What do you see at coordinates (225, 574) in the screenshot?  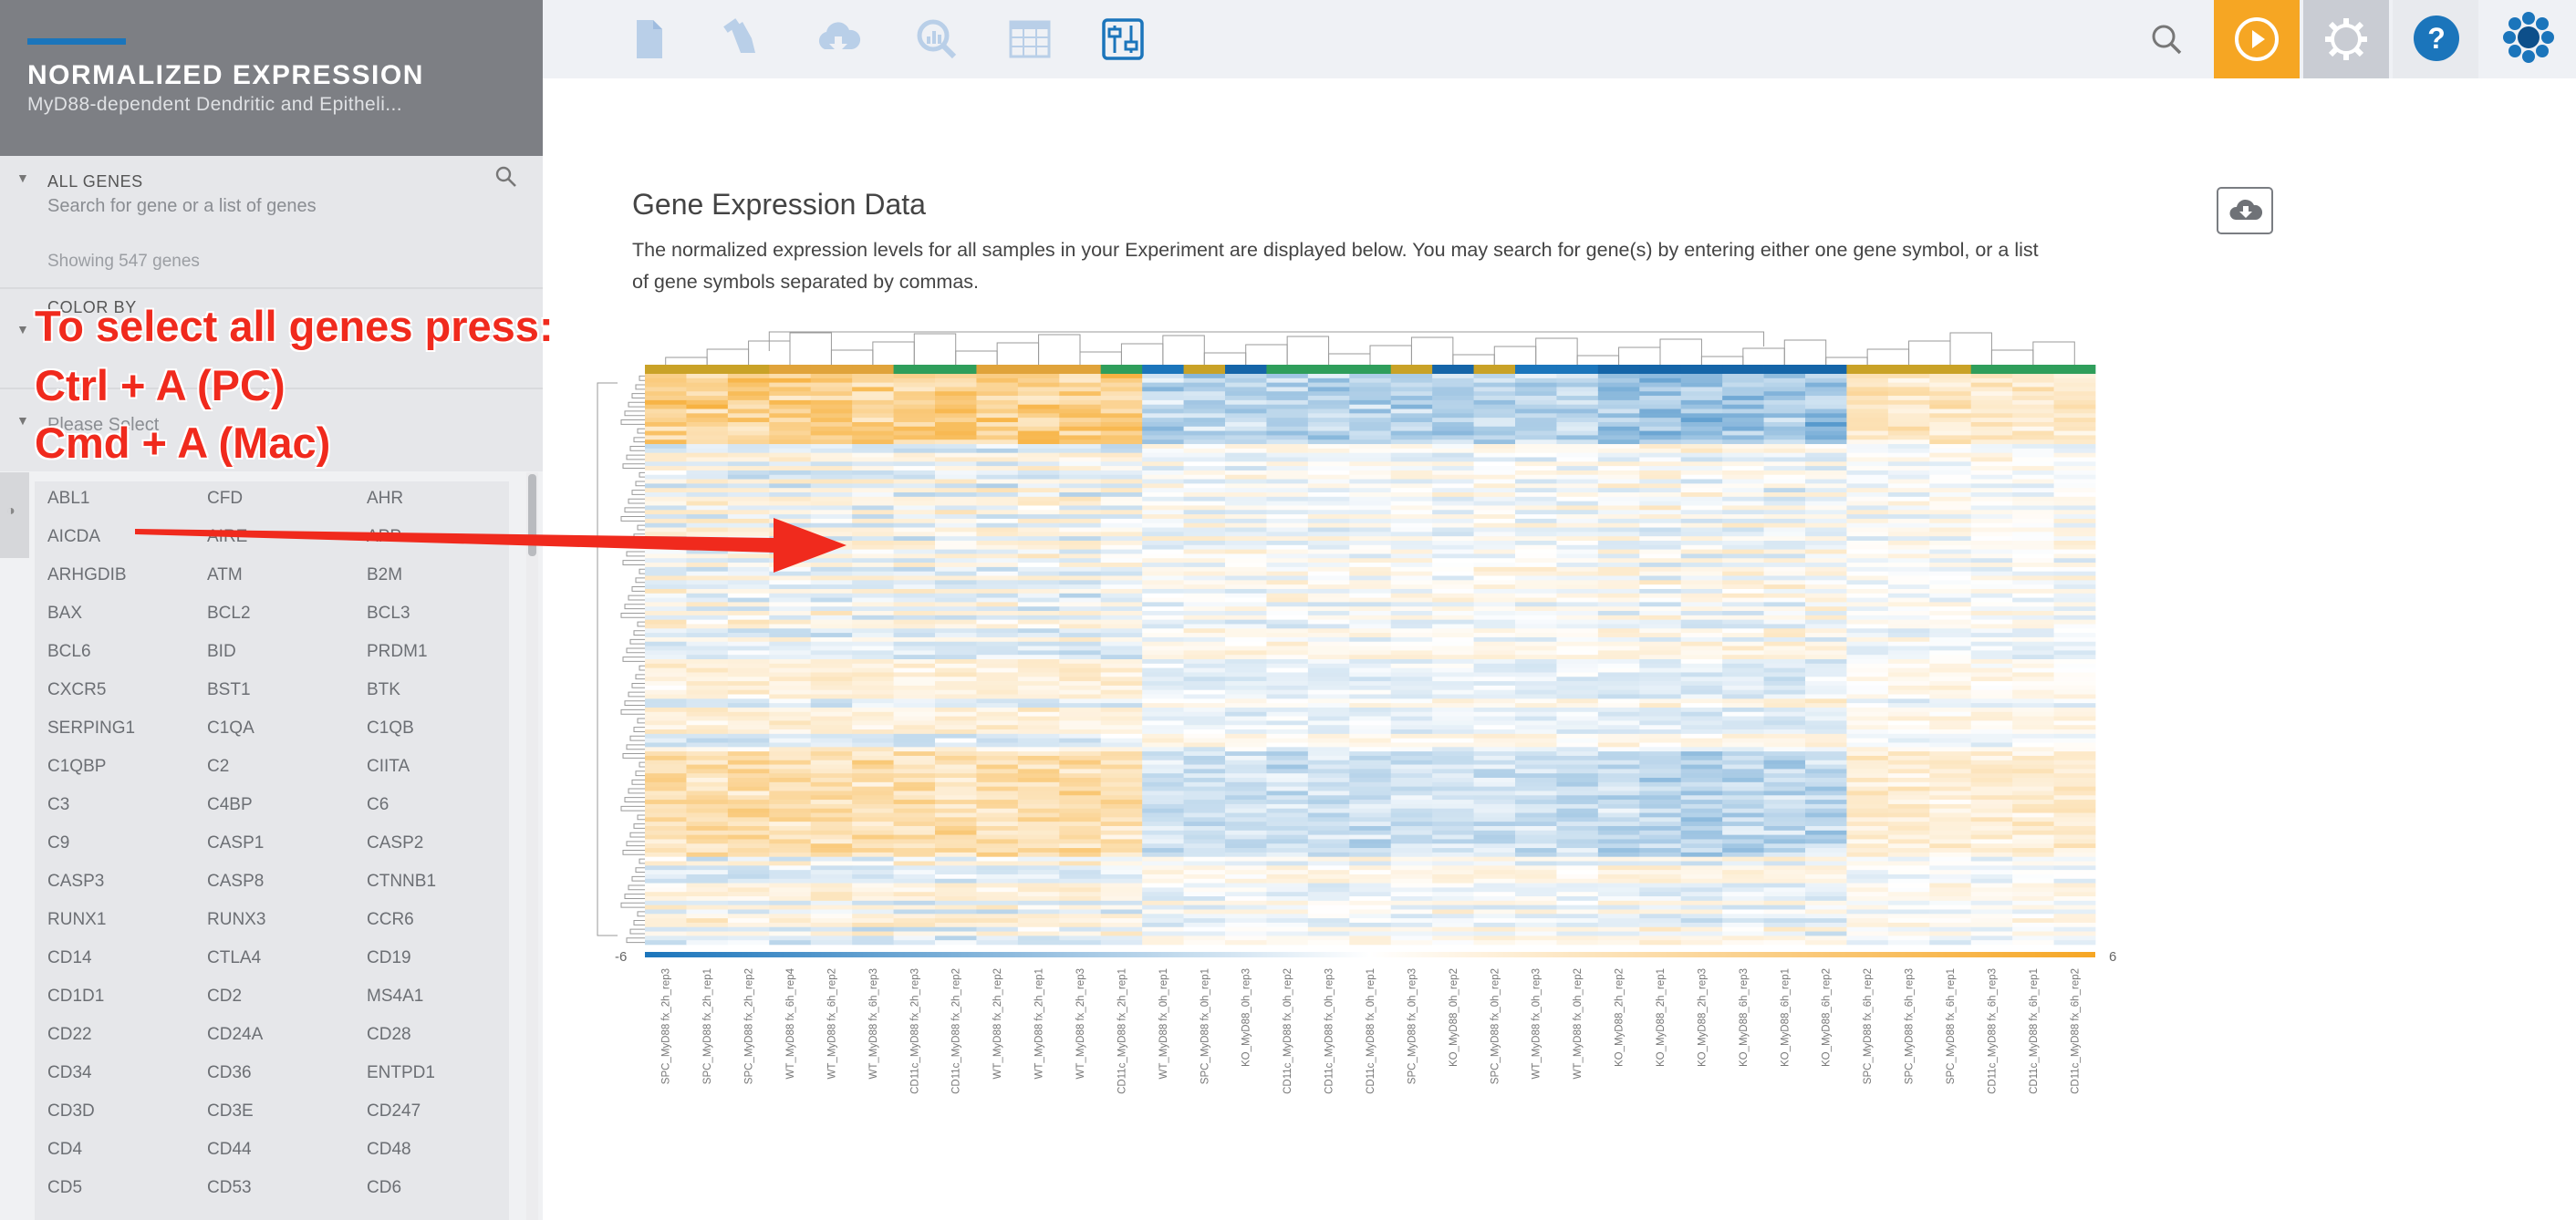 I see `gene-item: ATM` at bounding box center [225, 574].